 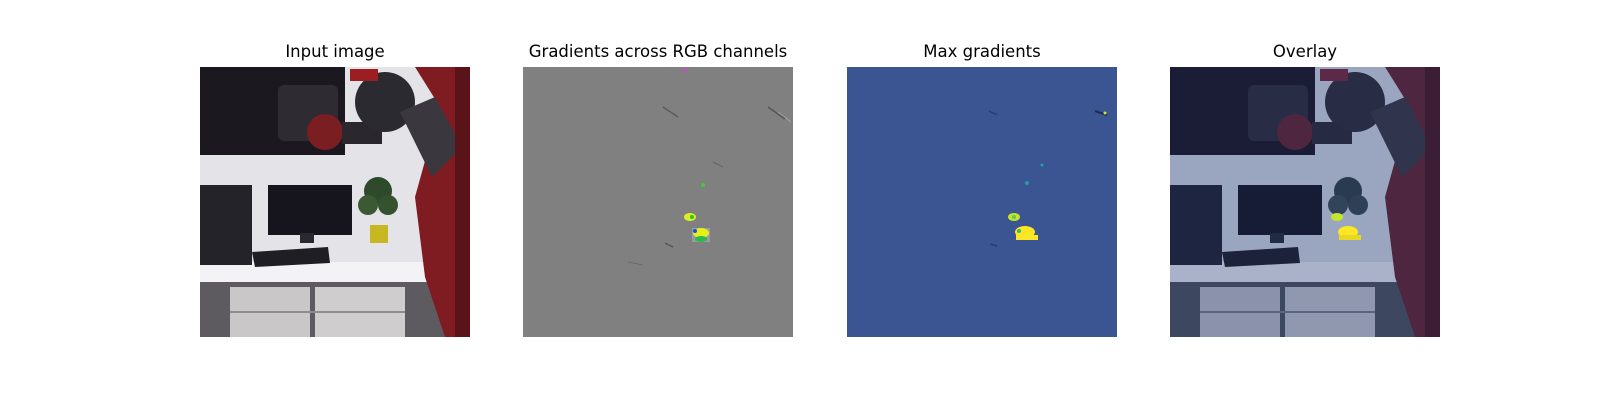 I want to click on gradients-rgb-image, so click(x=658, y=202).